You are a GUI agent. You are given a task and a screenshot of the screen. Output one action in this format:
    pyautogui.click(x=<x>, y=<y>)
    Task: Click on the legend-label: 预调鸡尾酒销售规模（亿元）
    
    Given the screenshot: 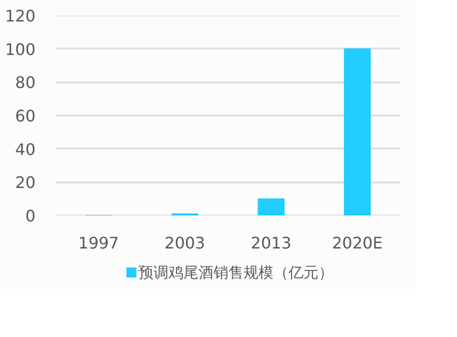 What is the action you would take?
    pyautogui.click(x=236, y=273)
    